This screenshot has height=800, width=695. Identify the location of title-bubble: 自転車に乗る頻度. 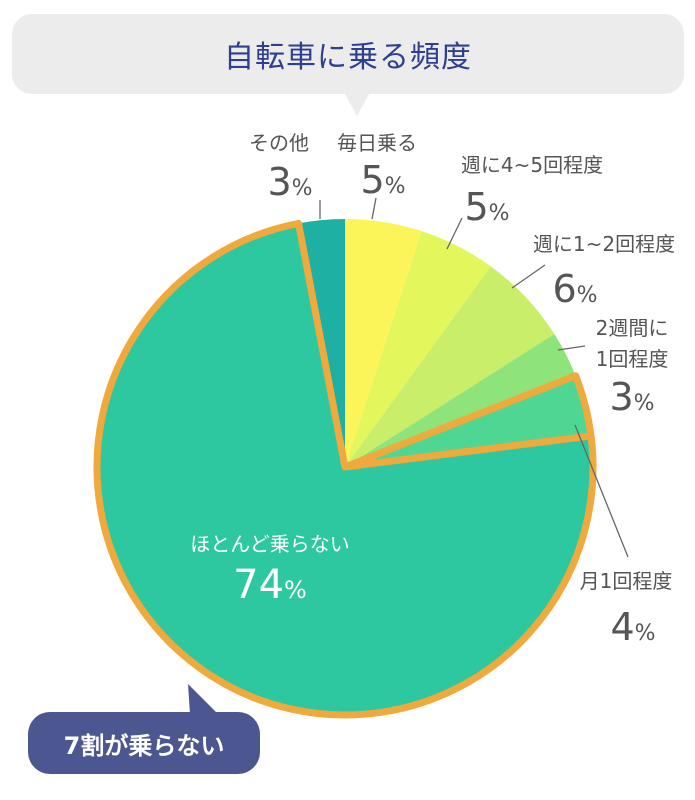
(348, 65).